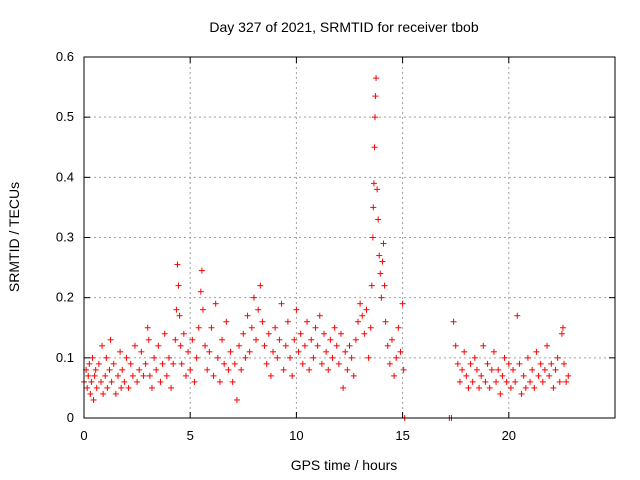 The width and height of the screenshot is (640, 480). I want to click on y-tick-label: 0.1, so click(65, 357).